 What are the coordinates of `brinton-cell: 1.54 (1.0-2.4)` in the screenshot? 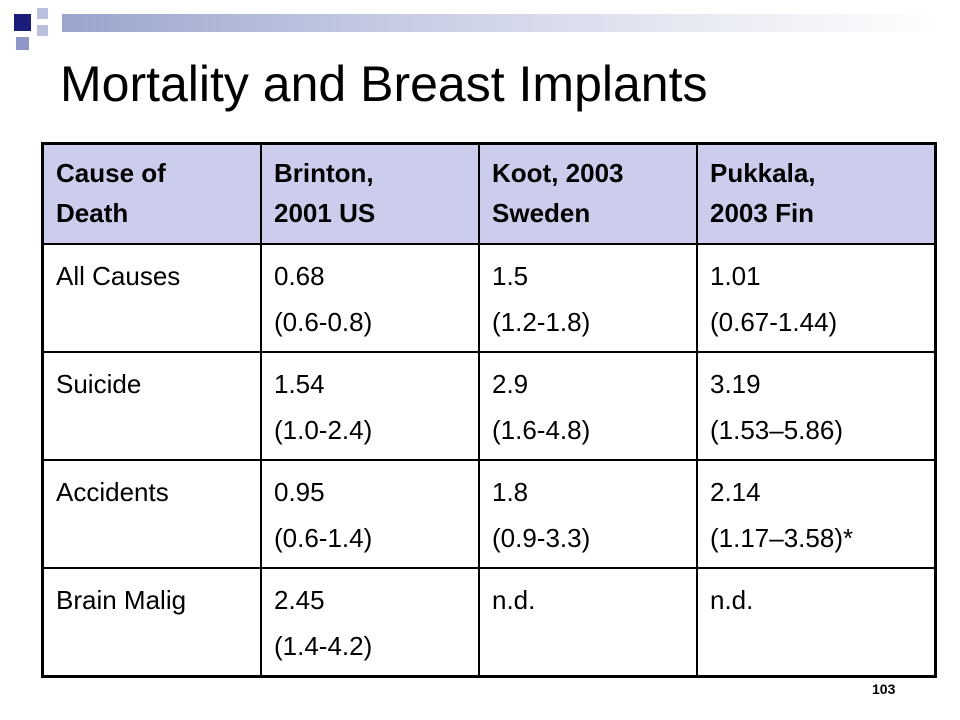 It's located at (370, 406).